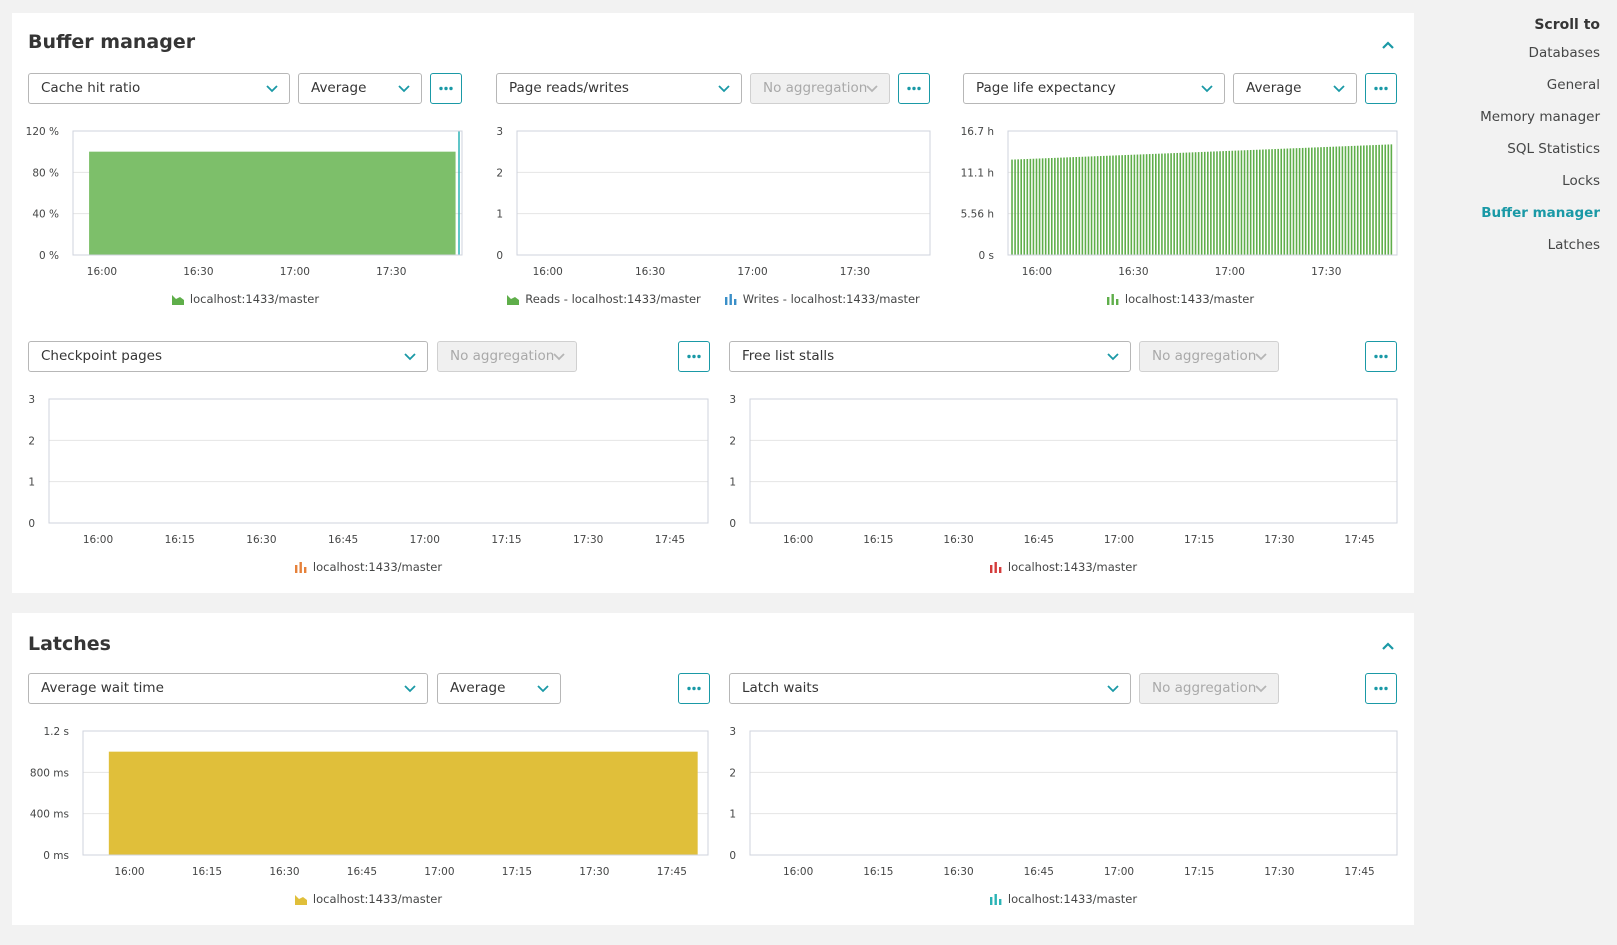 The height and width of the screenshot is (945, 1617). I want to click on metric-select: Page reads/writes, so click(619, 88).